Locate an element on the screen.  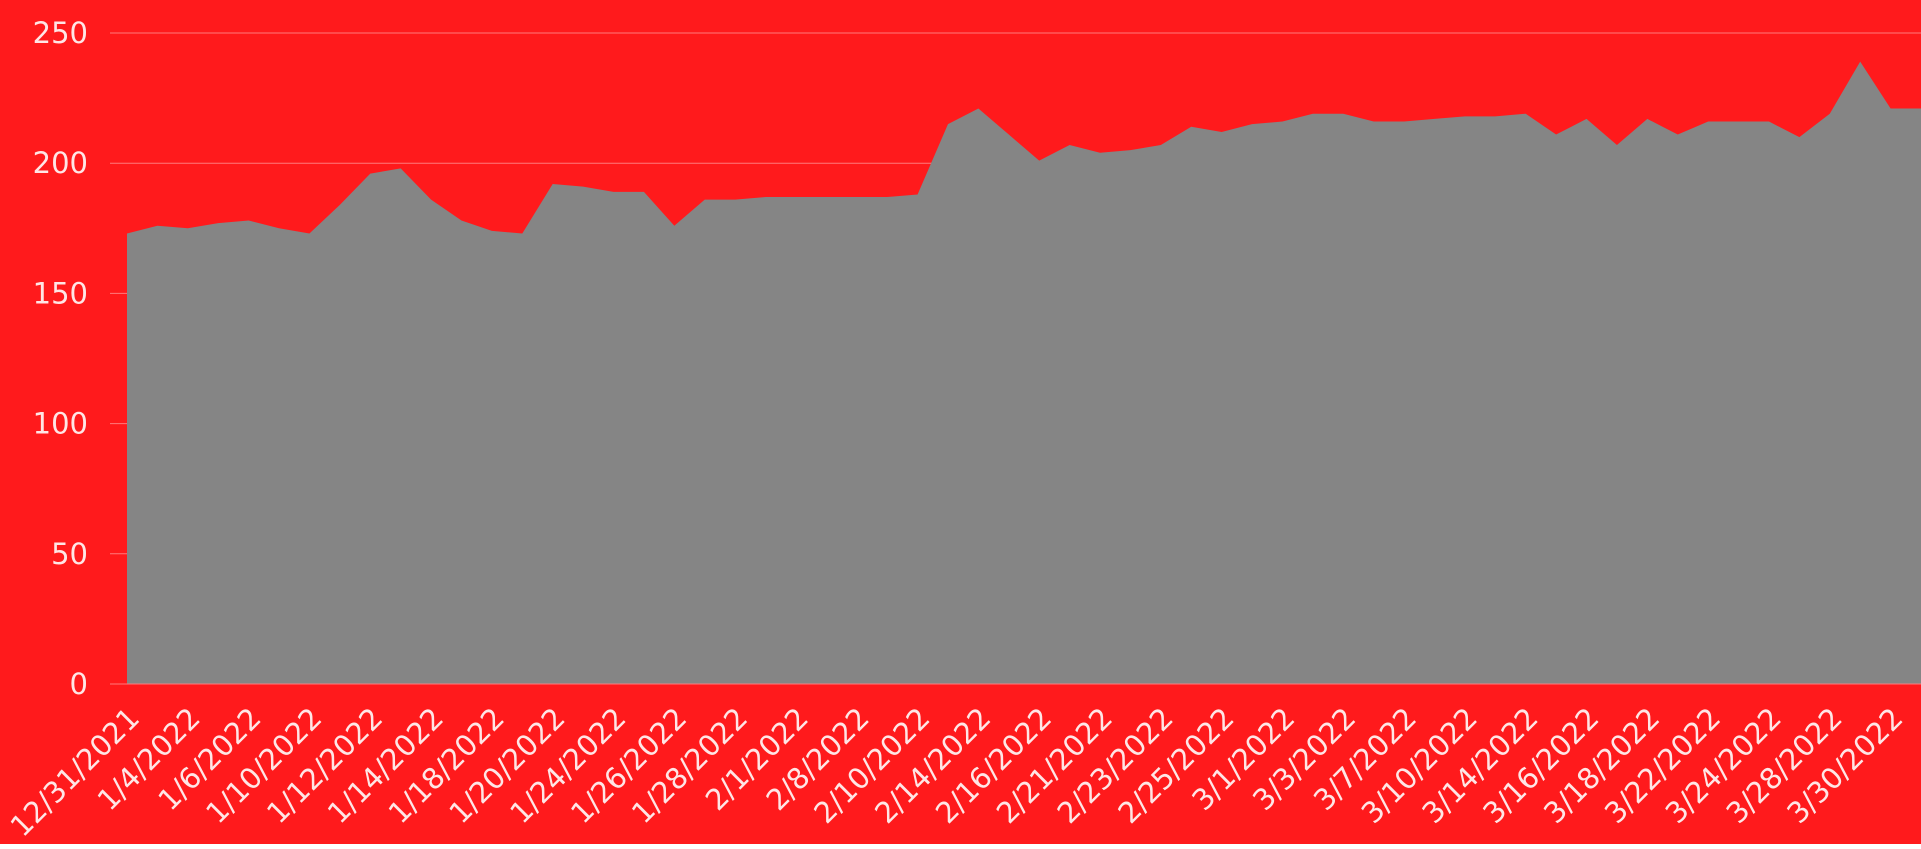
y-tick-label-150: 150 is located at coordinates (60, 293).